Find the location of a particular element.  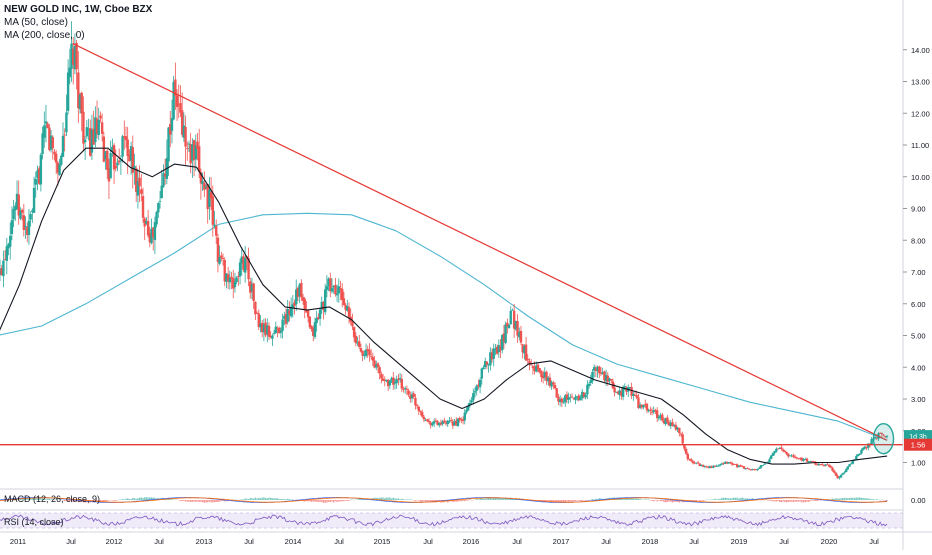

y-tick-label: 9.00 is located at coordinates (918, 209).